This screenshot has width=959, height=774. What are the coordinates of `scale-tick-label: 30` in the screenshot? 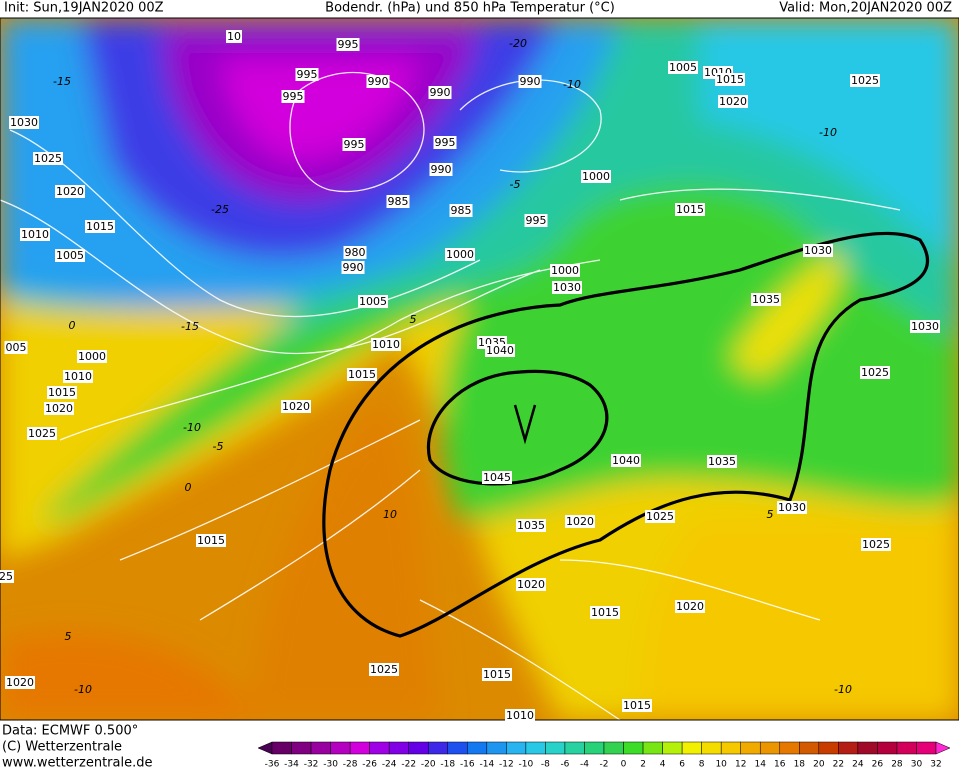 It's located at (917, 765).